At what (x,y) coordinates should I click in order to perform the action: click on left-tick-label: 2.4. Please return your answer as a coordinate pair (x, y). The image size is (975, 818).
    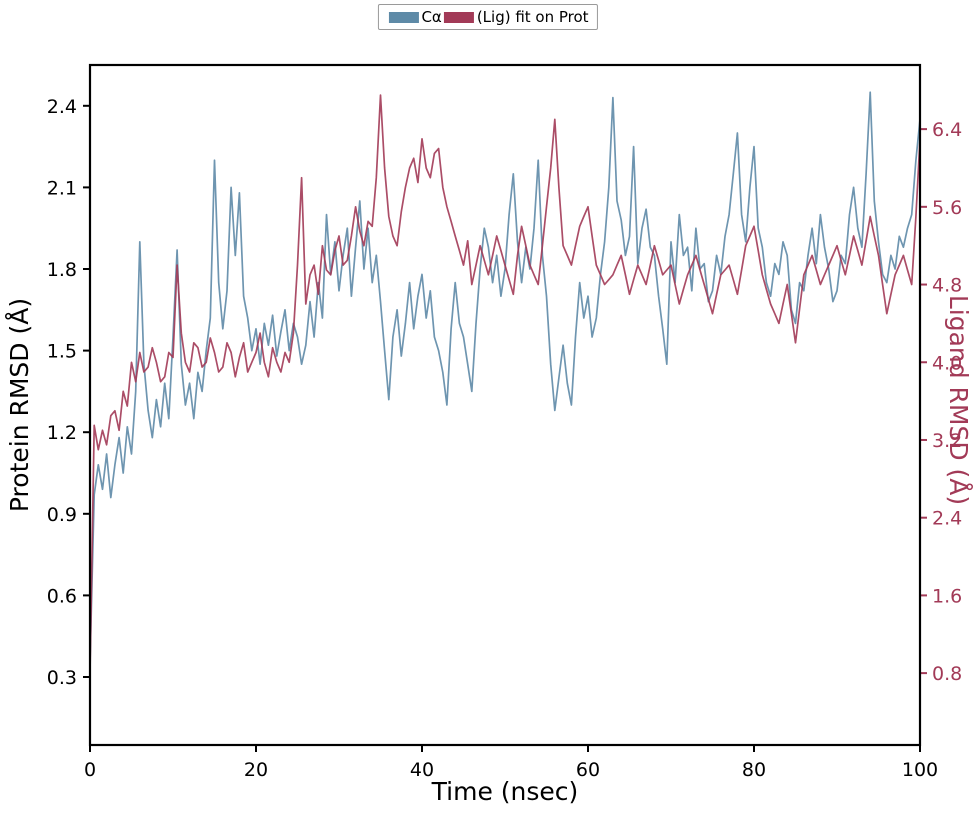
    Looking at the image, I should click on (62, 107).